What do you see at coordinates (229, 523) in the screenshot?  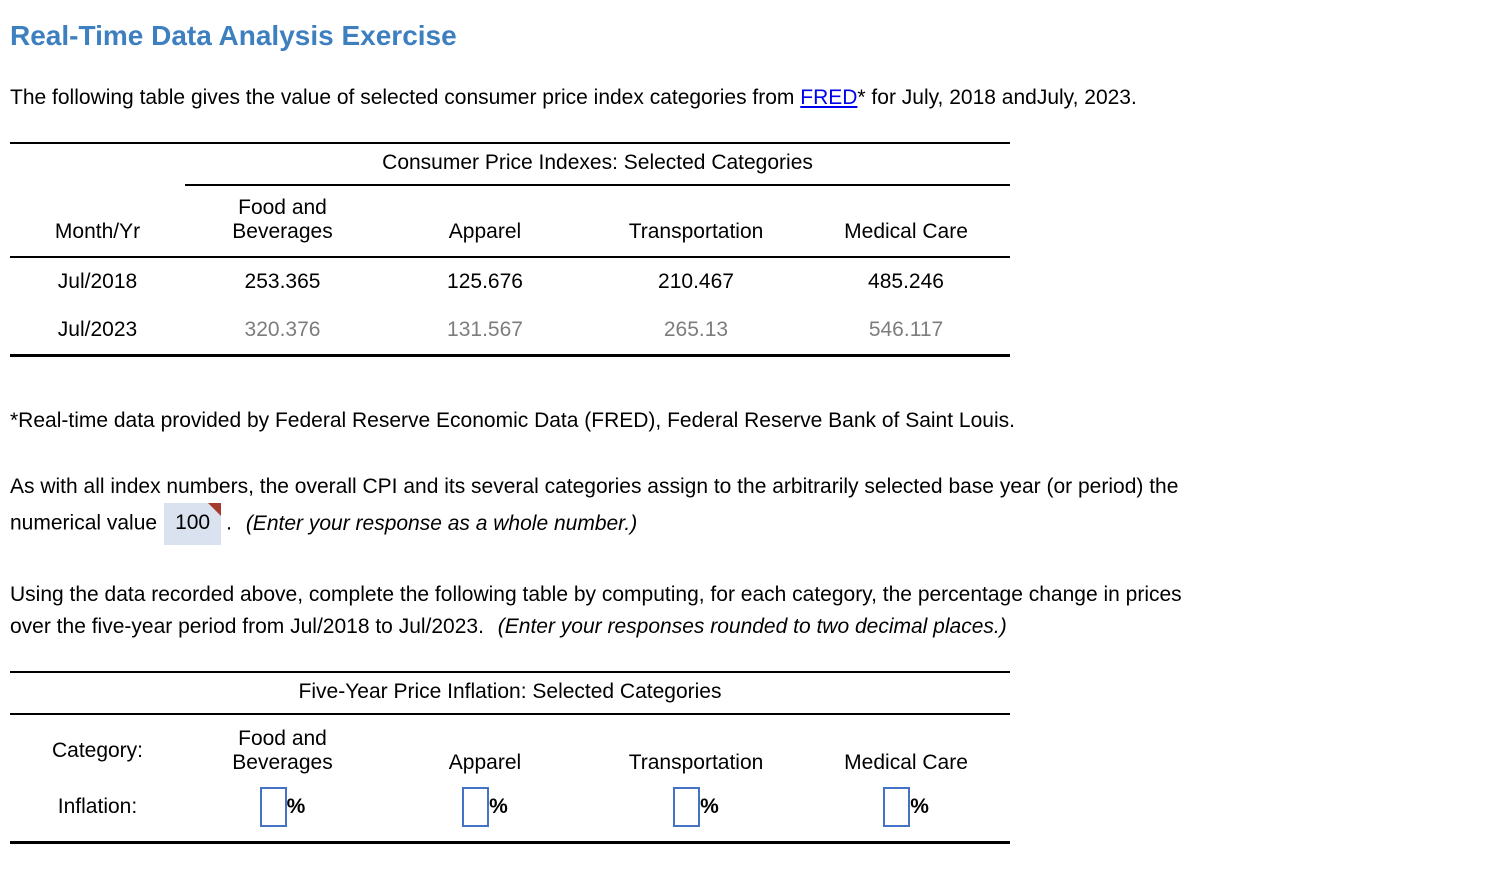 I see `q1-period: .` at bounding box center [229, 523].